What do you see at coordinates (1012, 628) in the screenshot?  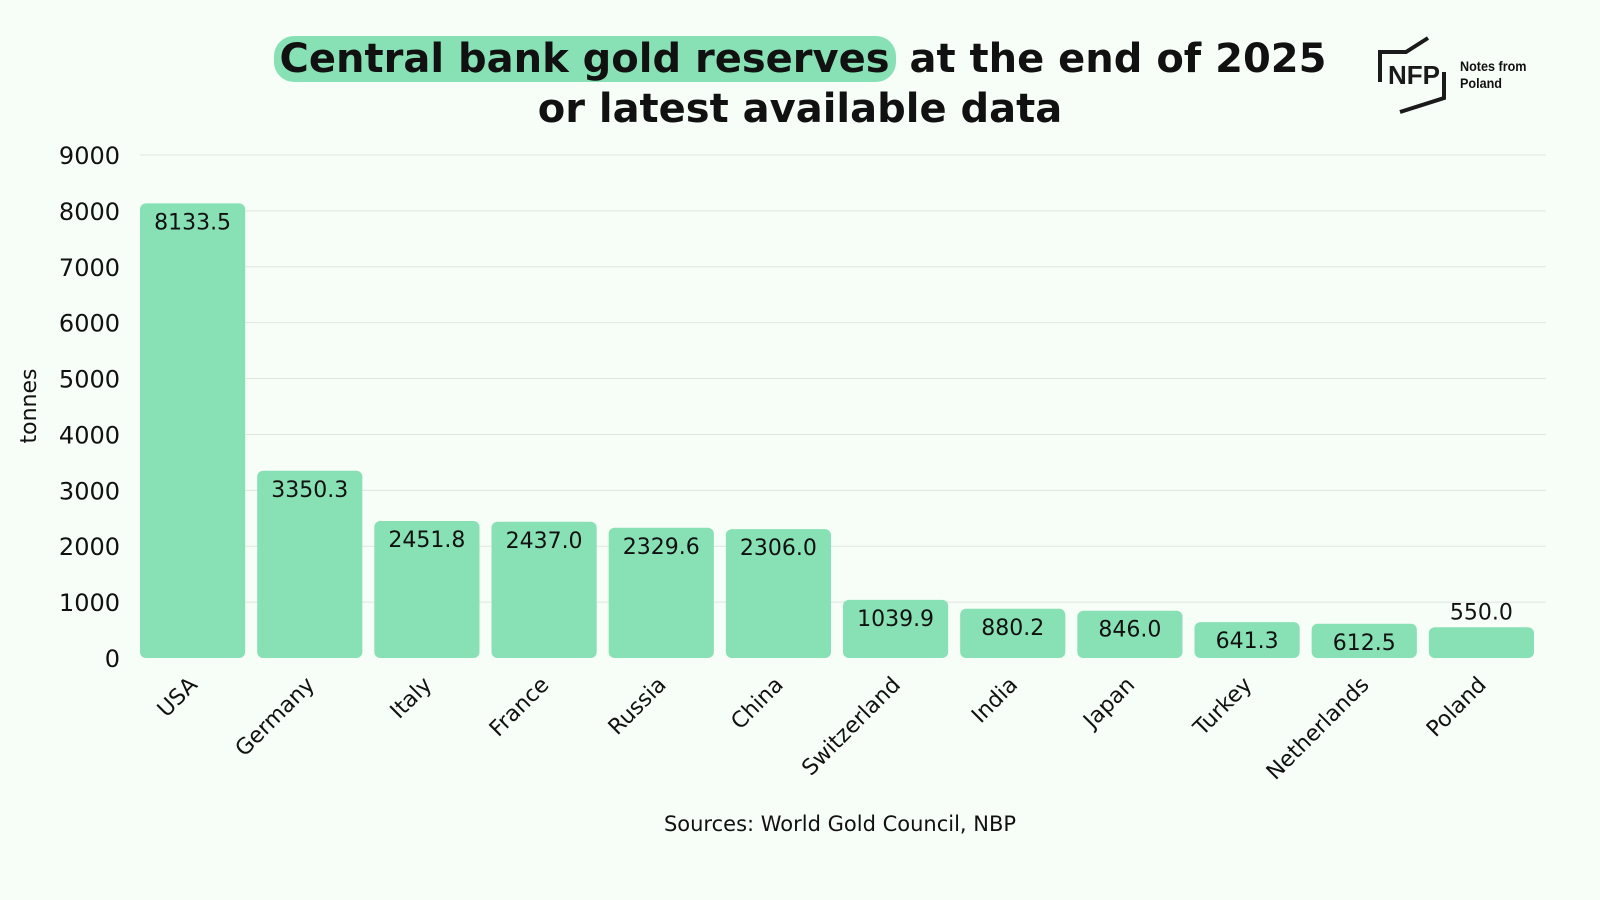 I see `data-label: 880.2` at bounding box center [1012, 628].